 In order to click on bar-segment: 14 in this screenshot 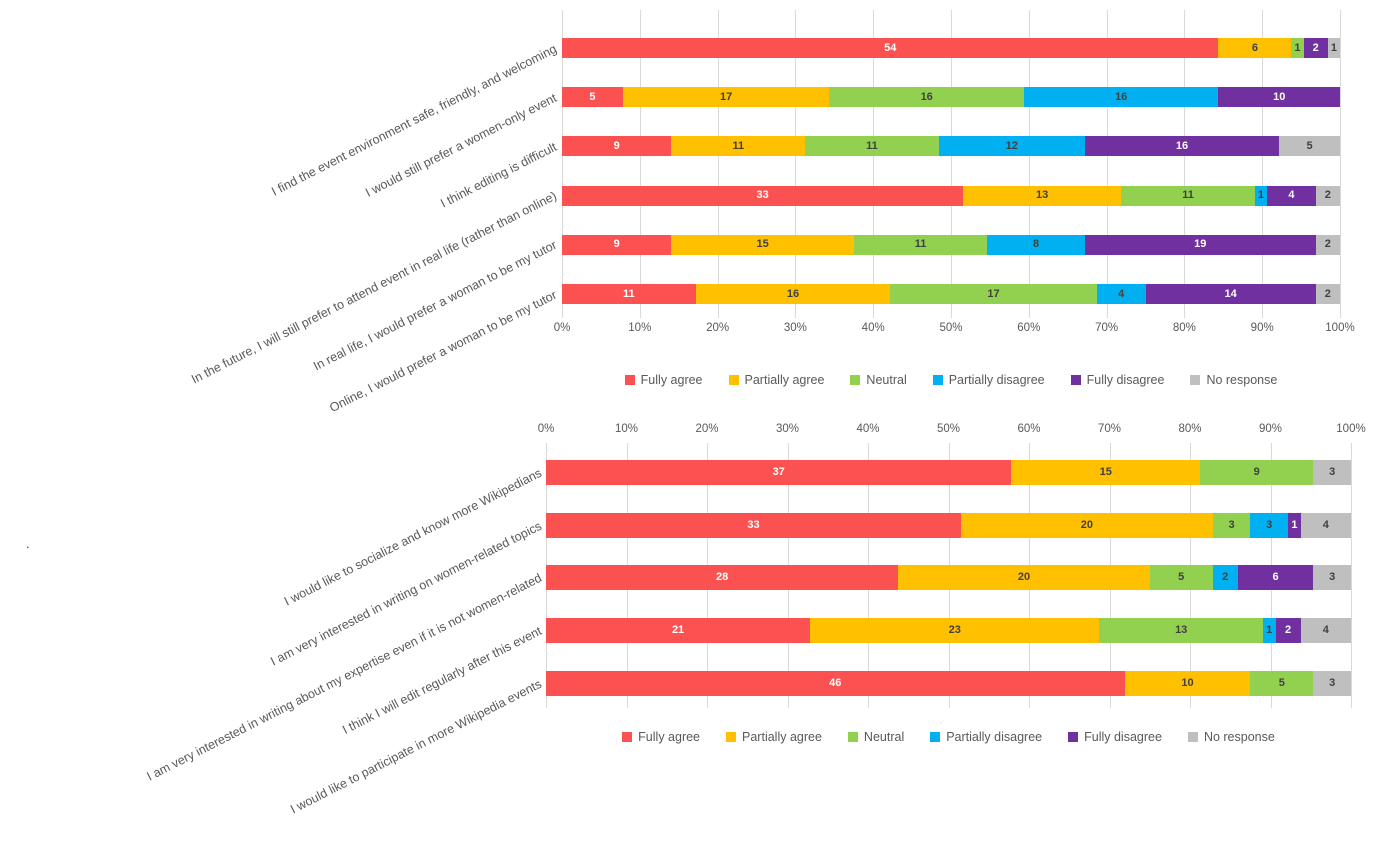, I will do `click(1230, 294)`.